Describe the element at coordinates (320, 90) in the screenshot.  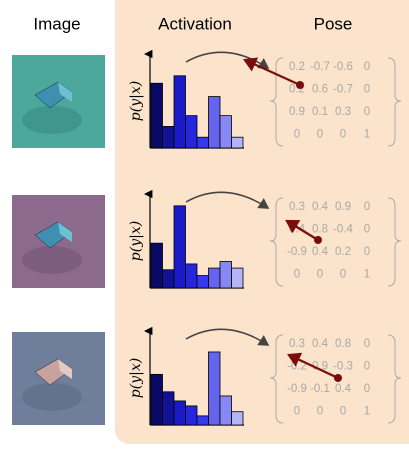
I see `matrix-entry: 0.6` at that location.